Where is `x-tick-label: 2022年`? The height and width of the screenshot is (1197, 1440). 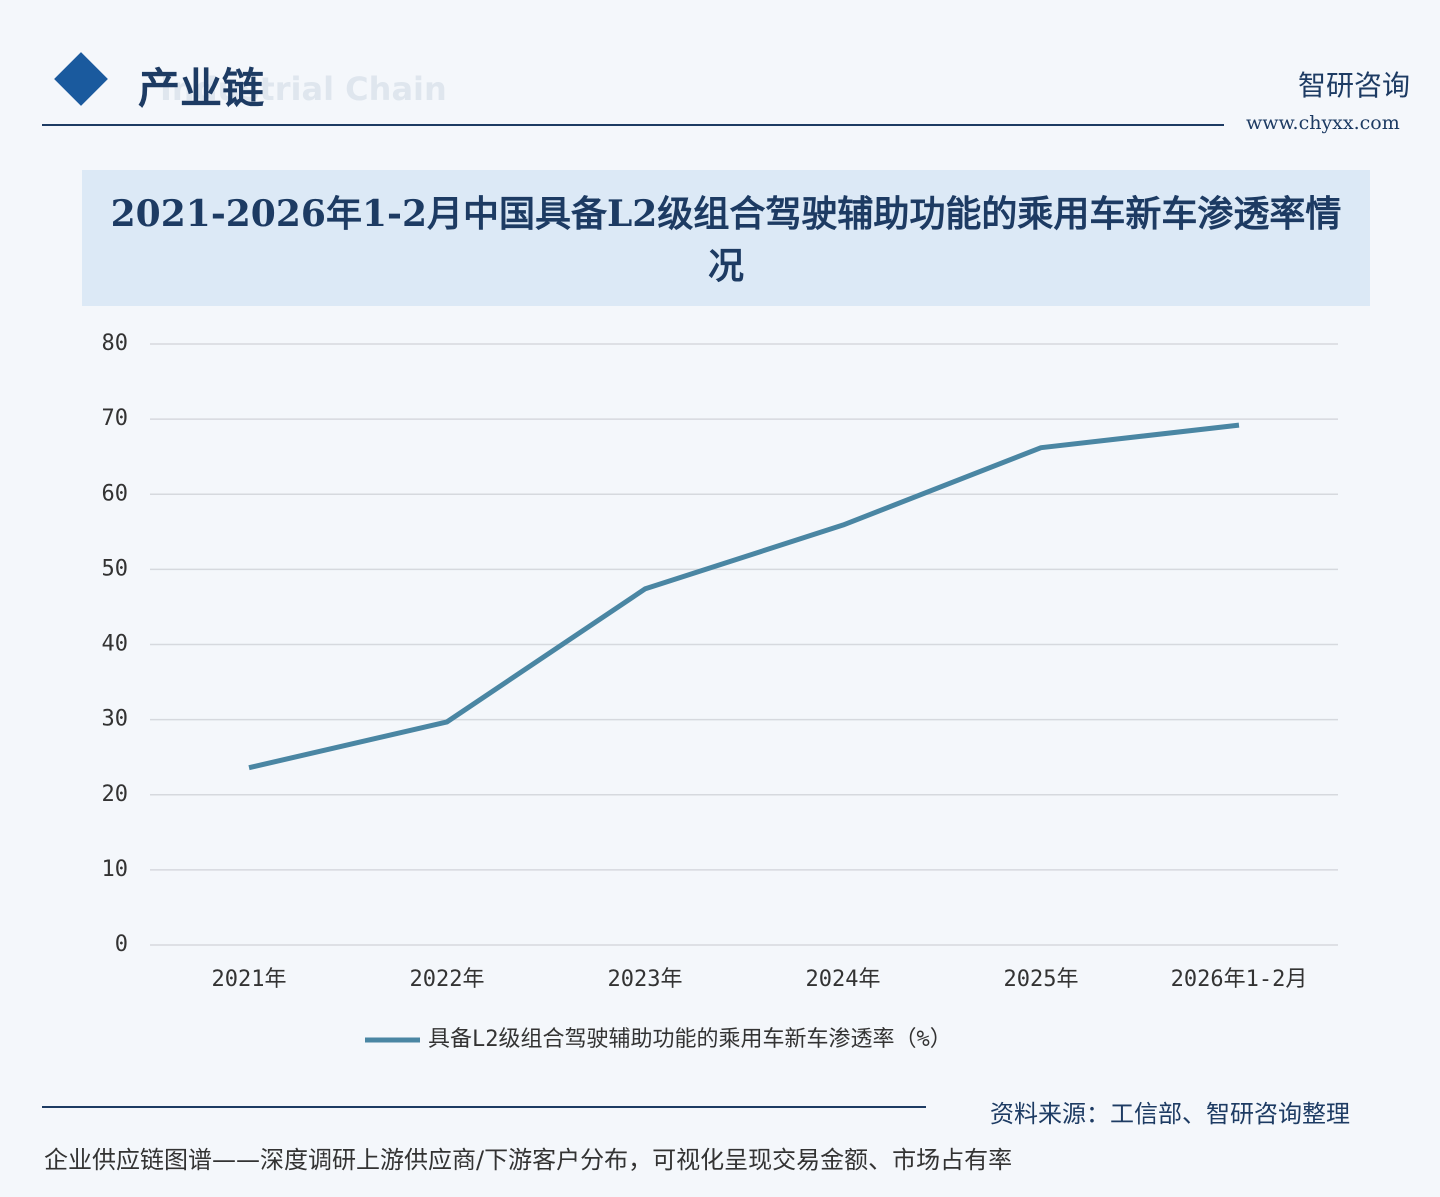
x-tick-label: 2022年 is located at coordinates (447, 979).